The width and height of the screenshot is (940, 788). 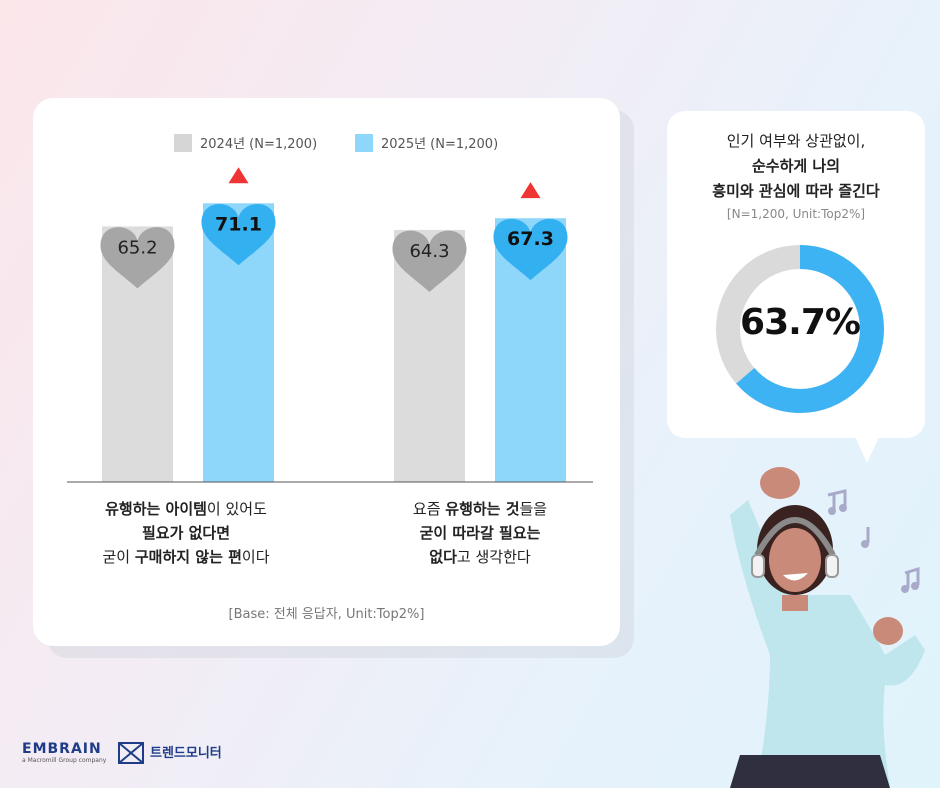 I want to click on trendmonitor-logo: 트렌드모니터, so click(x=186, y=753).